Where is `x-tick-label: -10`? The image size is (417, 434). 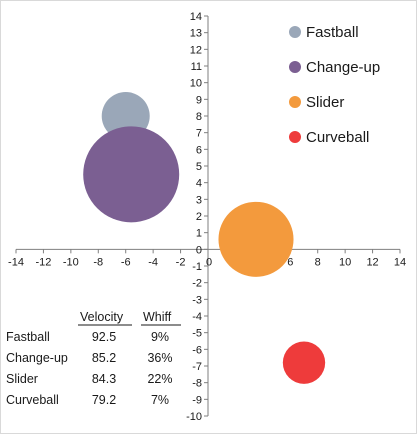
x-tick-label: -10 is located at coordinates (71, 262).